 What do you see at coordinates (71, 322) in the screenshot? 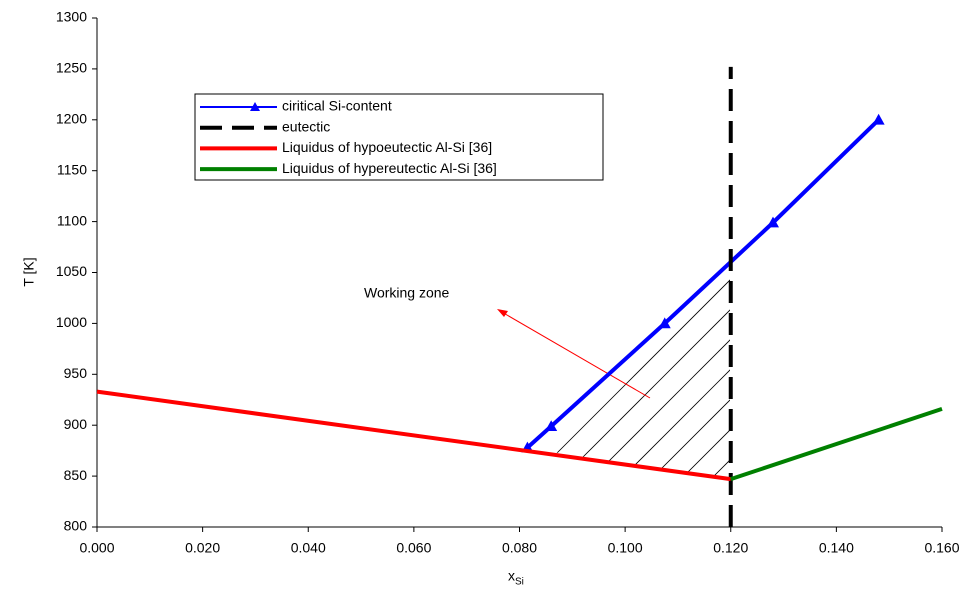
I see `y-tick-label: 1000` at bounding box center [71, 322].